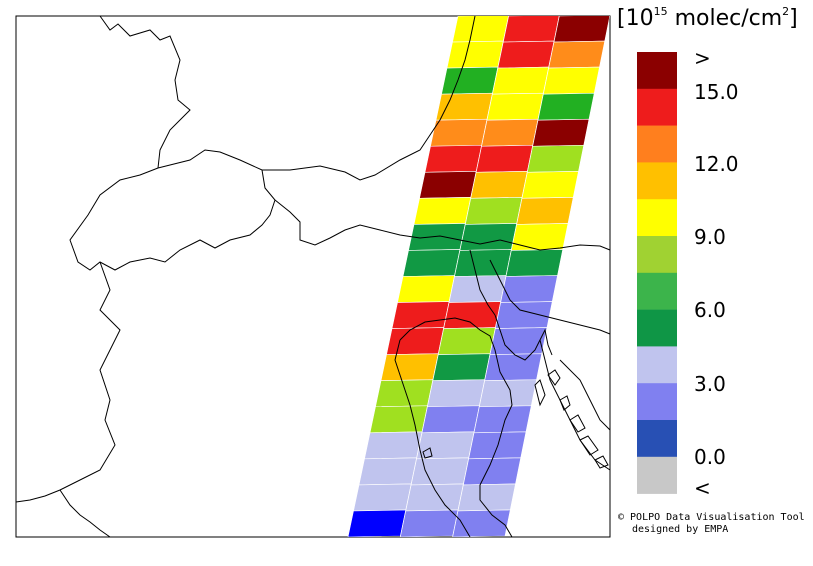  Describe the element at coordinates (577, 423) in the screenshot. I see `island-pag` at that location.